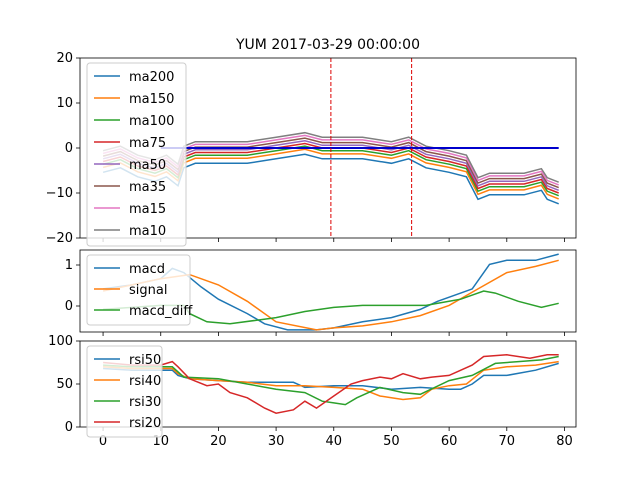 The height and width of the screenshot is (484, 640). I want to click on y-tick-label: 100, so click(60, 341).